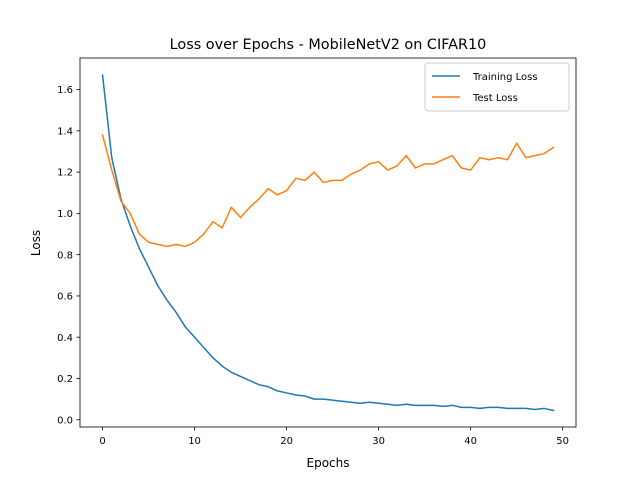 Image resolution: width=640 pixels, height=480 pixels. What do you see at coordinates (562, 441) in the screenshot?
I see `x-tick-label: 50` at bounding box center [562, 441].